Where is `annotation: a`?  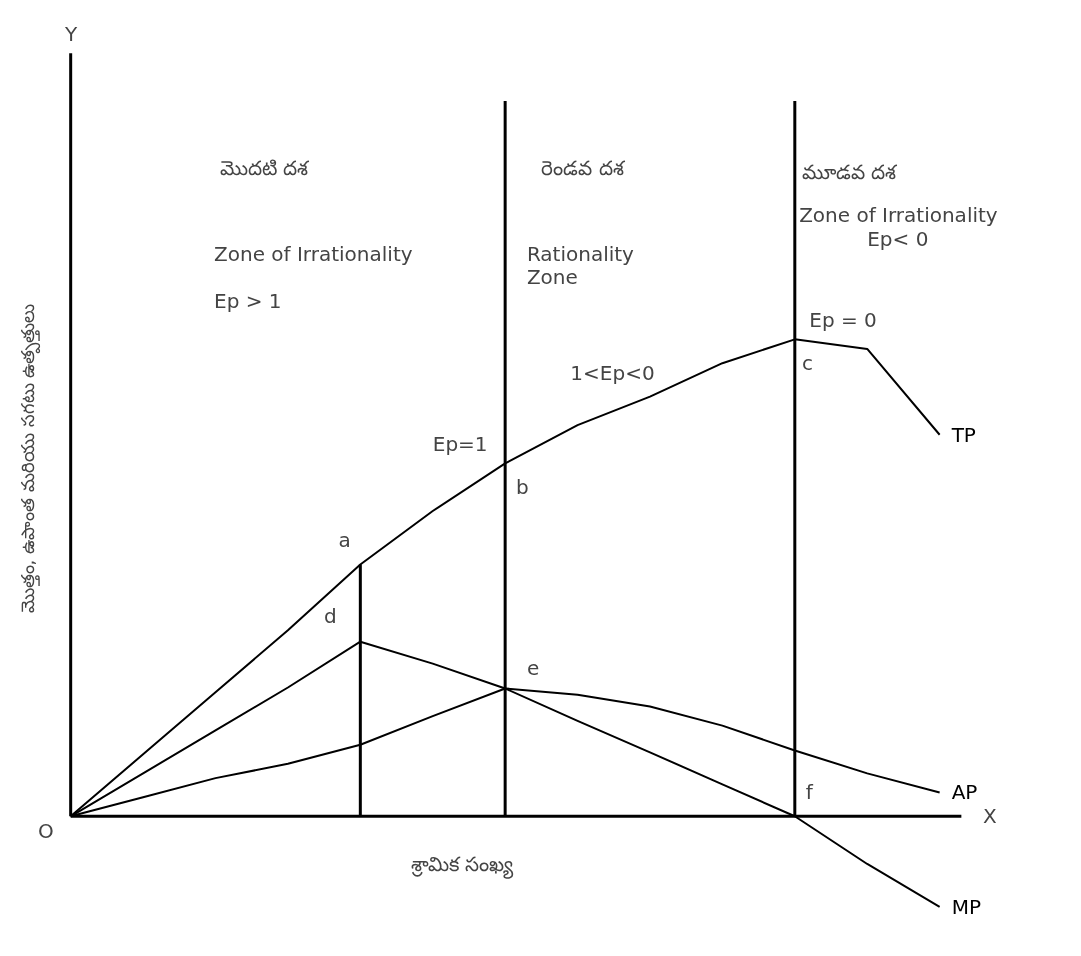 annotation: a is located at coordinates (344, 539).